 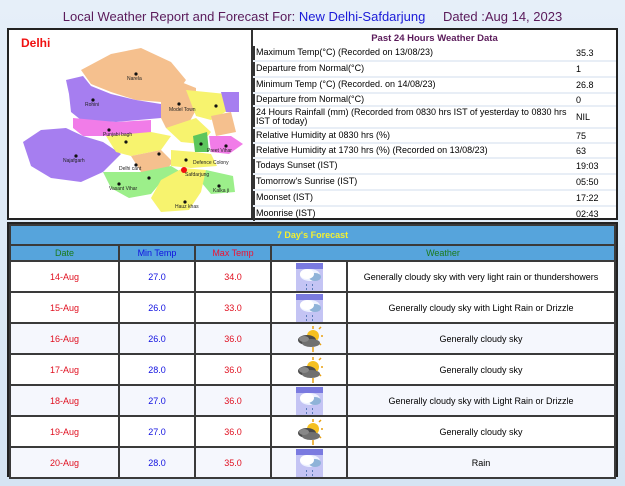 What do you see at coordinates (197, 175) in the screenshot?
I see `svg-text: Safdarjung` at bounding box center [197, 175].